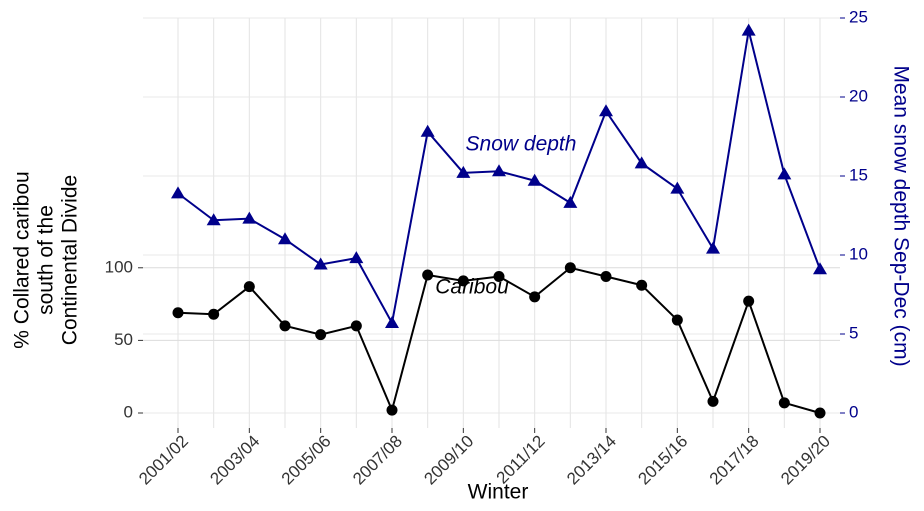  I want to click on y2-tick-label: 0, so click(853, 411).